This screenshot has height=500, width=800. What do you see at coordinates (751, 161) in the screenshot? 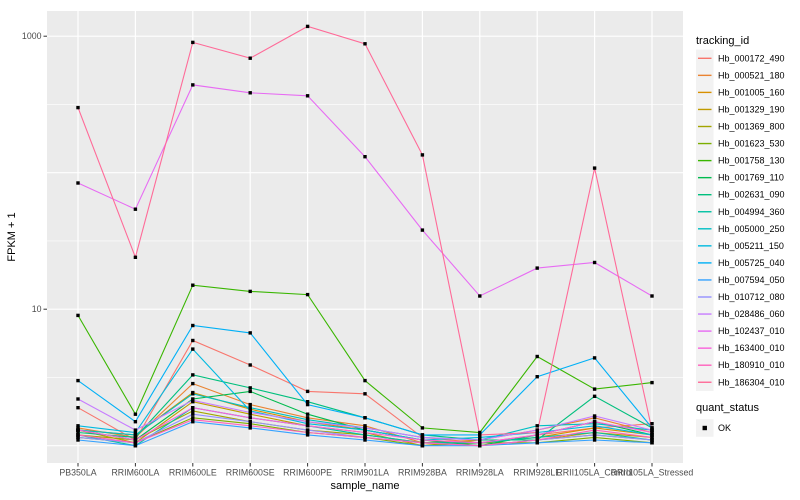
I see `legend-item-label: Hb_001758_130` at bounding box center [751, 161].